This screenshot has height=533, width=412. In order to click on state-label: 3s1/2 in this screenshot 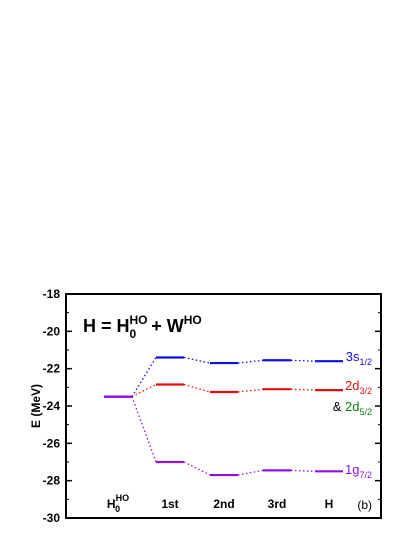, I will do `click(359, 358)`.